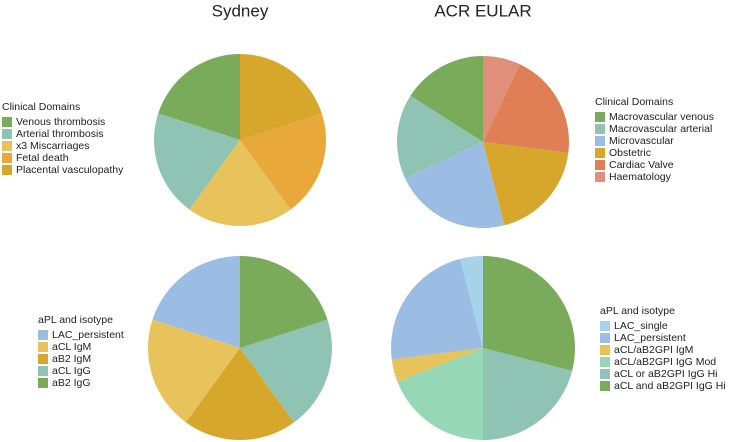 This screenshot has width=735, height=442. I want to click on legend-label: aCL and aB2GPI IgG Hi, so click(670, 386).